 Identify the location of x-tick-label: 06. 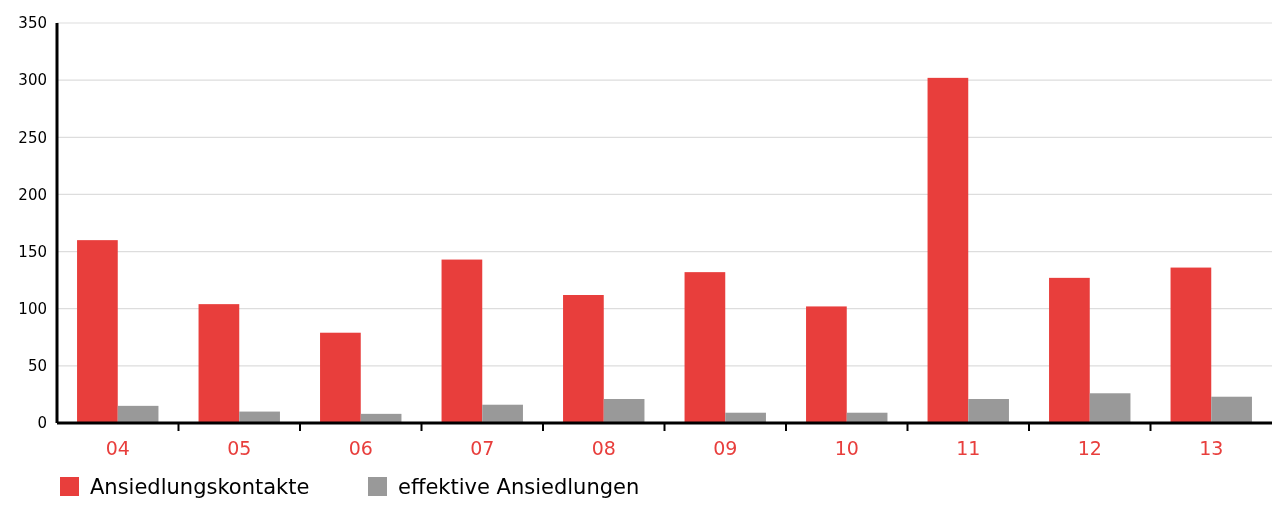
(360, 448).